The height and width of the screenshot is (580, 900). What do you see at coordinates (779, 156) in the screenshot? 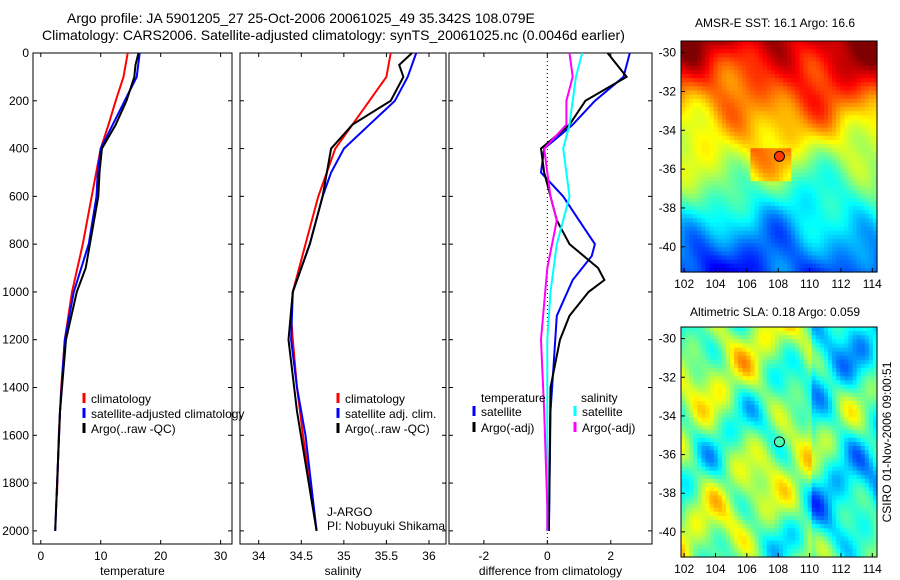
I see `map-frame` at bounding box center [779, 156].